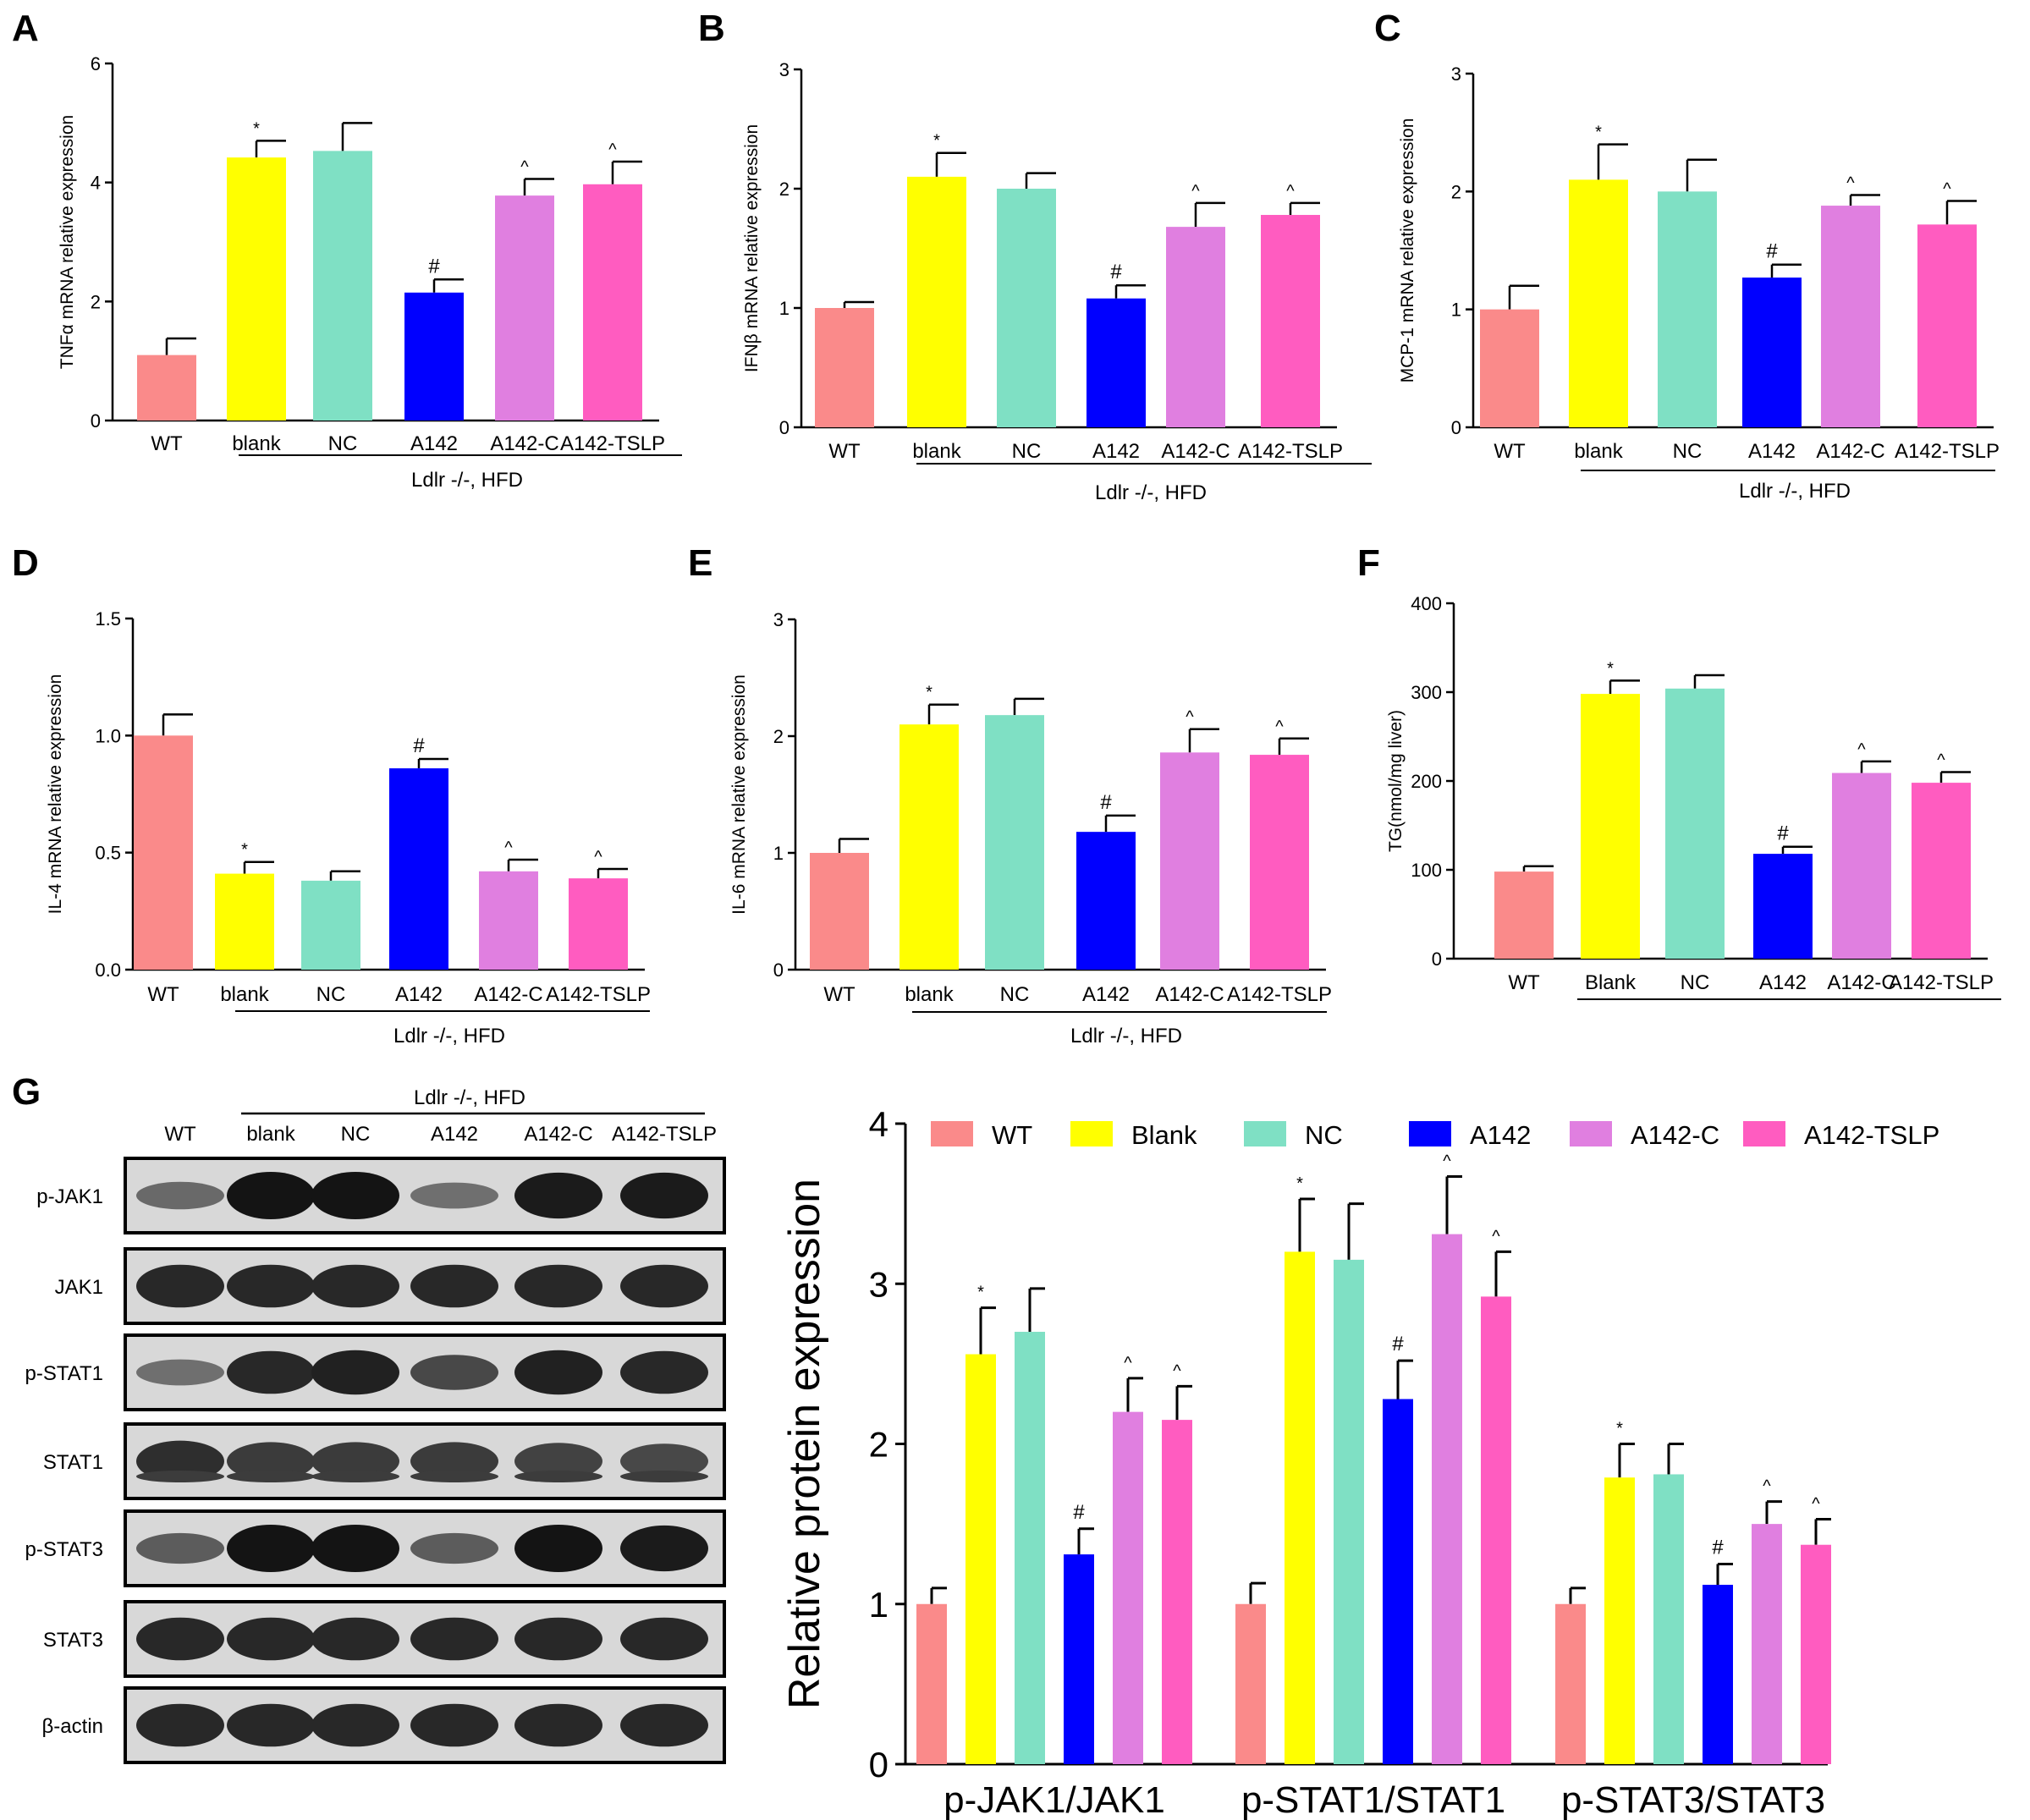 The width and height of the screenshot is (2030, 1820). Describe the element at coordinates (1427, 782) in the screenshot. I see `y-tick-label: 200` at that location.